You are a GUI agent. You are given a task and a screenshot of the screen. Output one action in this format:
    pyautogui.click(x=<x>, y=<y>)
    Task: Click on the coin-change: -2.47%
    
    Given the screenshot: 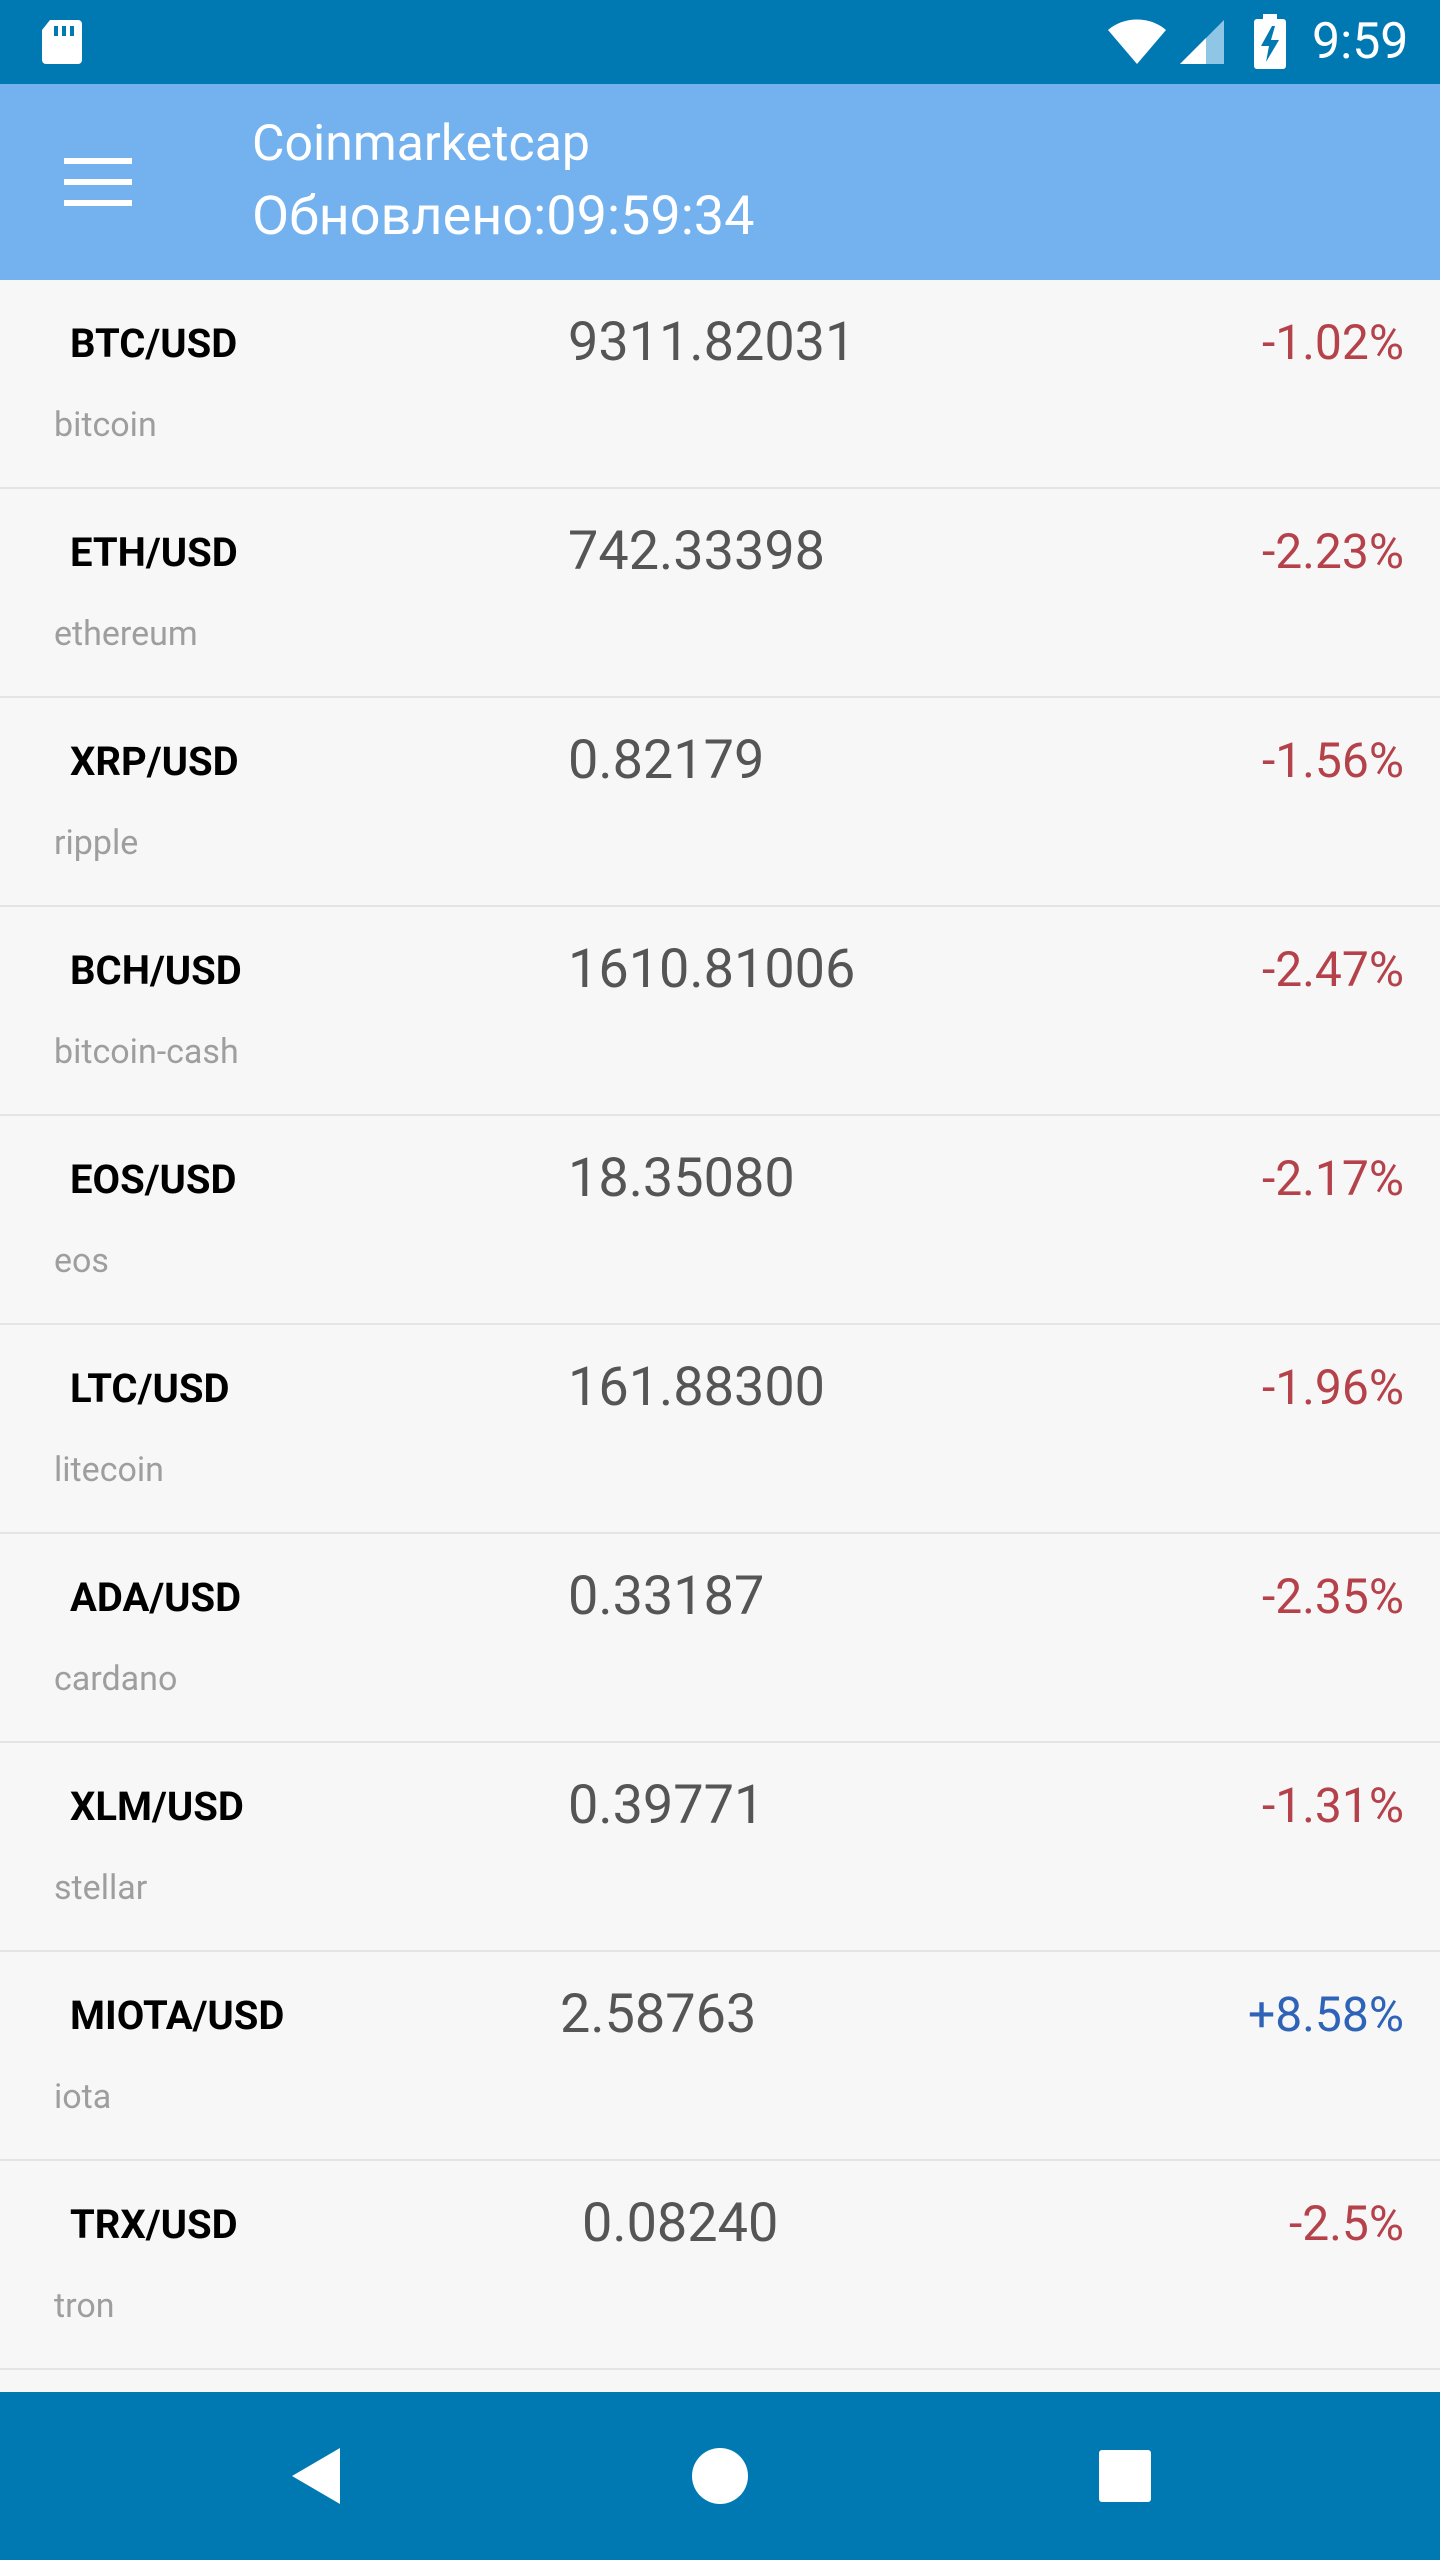 What is the action you would take?
    pyautogui.click(x=1332, y=969)
    